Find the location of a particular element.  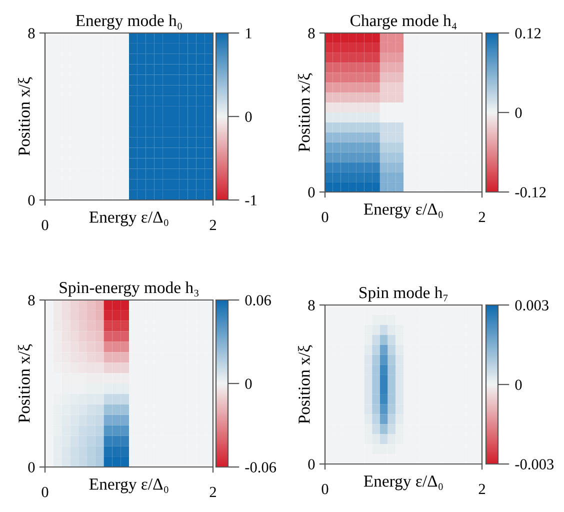

color-bar-label: 0.12 is located at coordinates (528, 33).